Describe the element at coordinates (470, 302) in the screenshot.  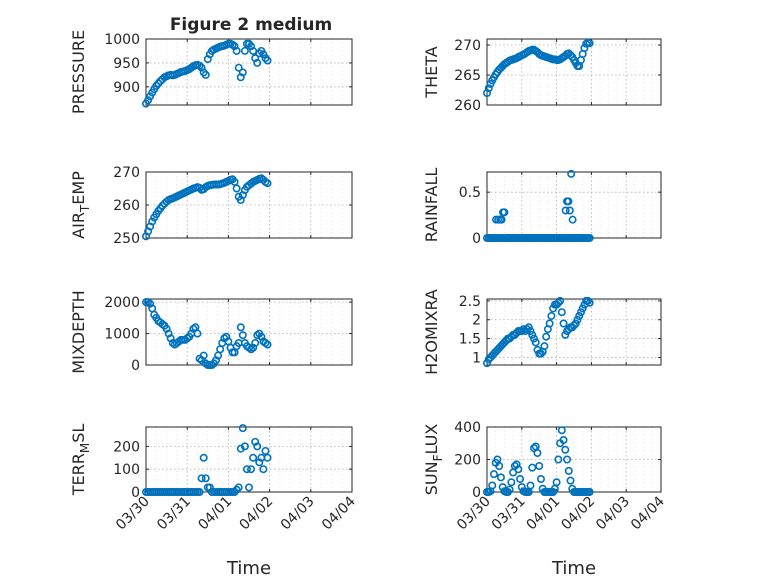
I see `y-tick-label: 2.5` at that location.